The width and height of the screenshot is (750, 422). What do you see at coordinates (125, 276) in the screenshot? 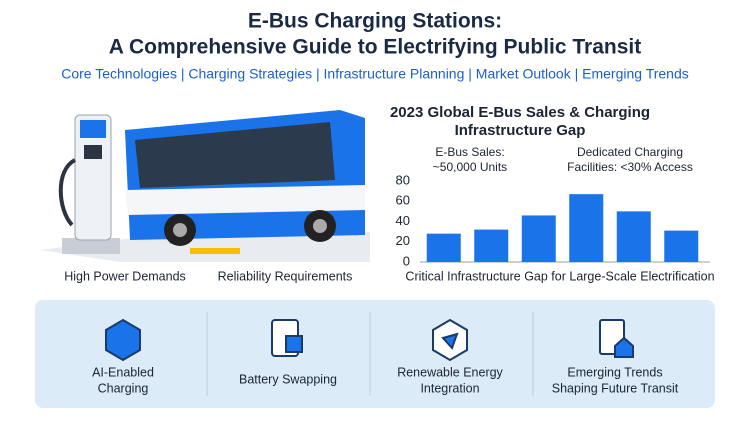
I see `illustration-label: High Power Demands` at bounding box center [125, 276].